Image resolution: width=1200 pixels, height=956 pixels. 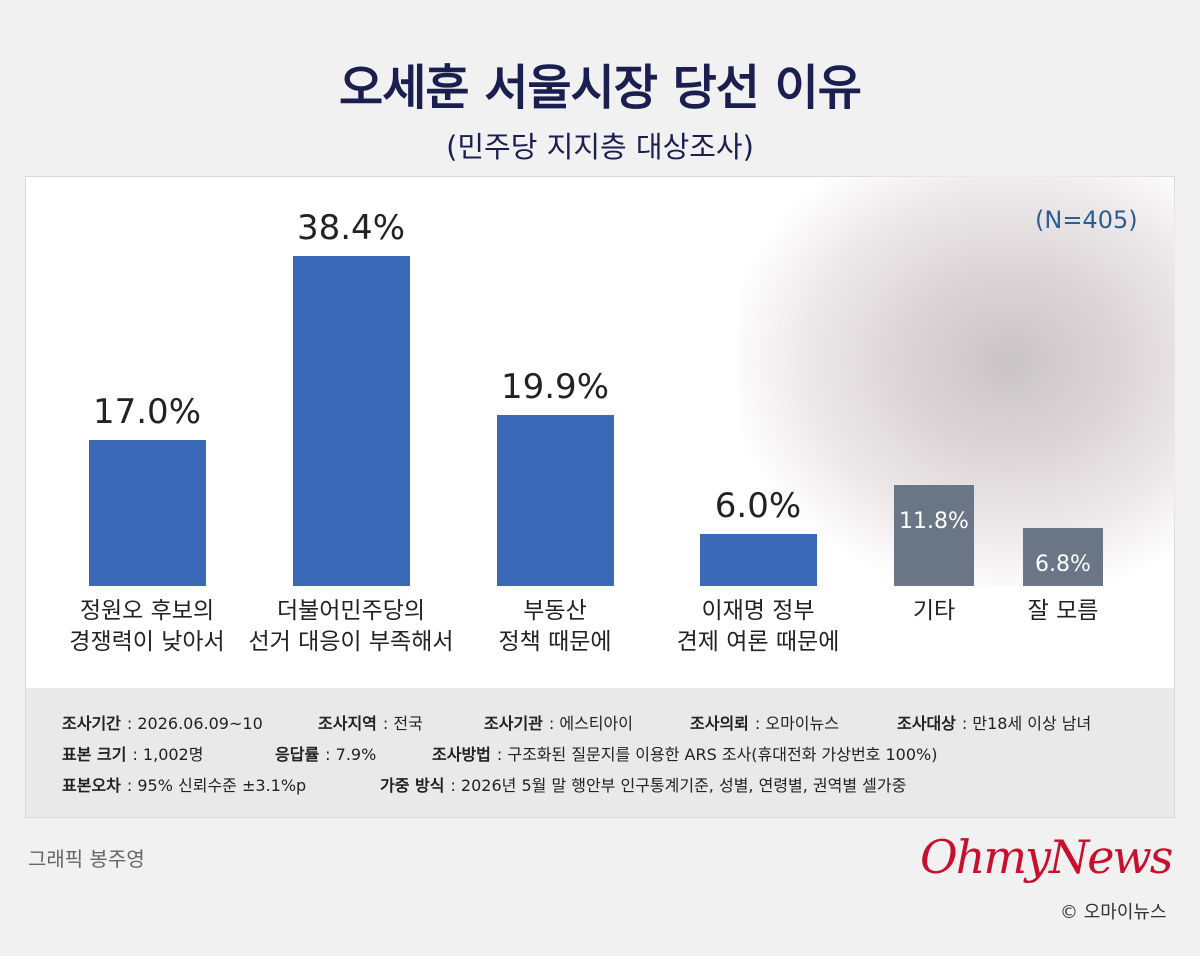 I want to click on info-label: 조사지역, so click(x=347, y=723).